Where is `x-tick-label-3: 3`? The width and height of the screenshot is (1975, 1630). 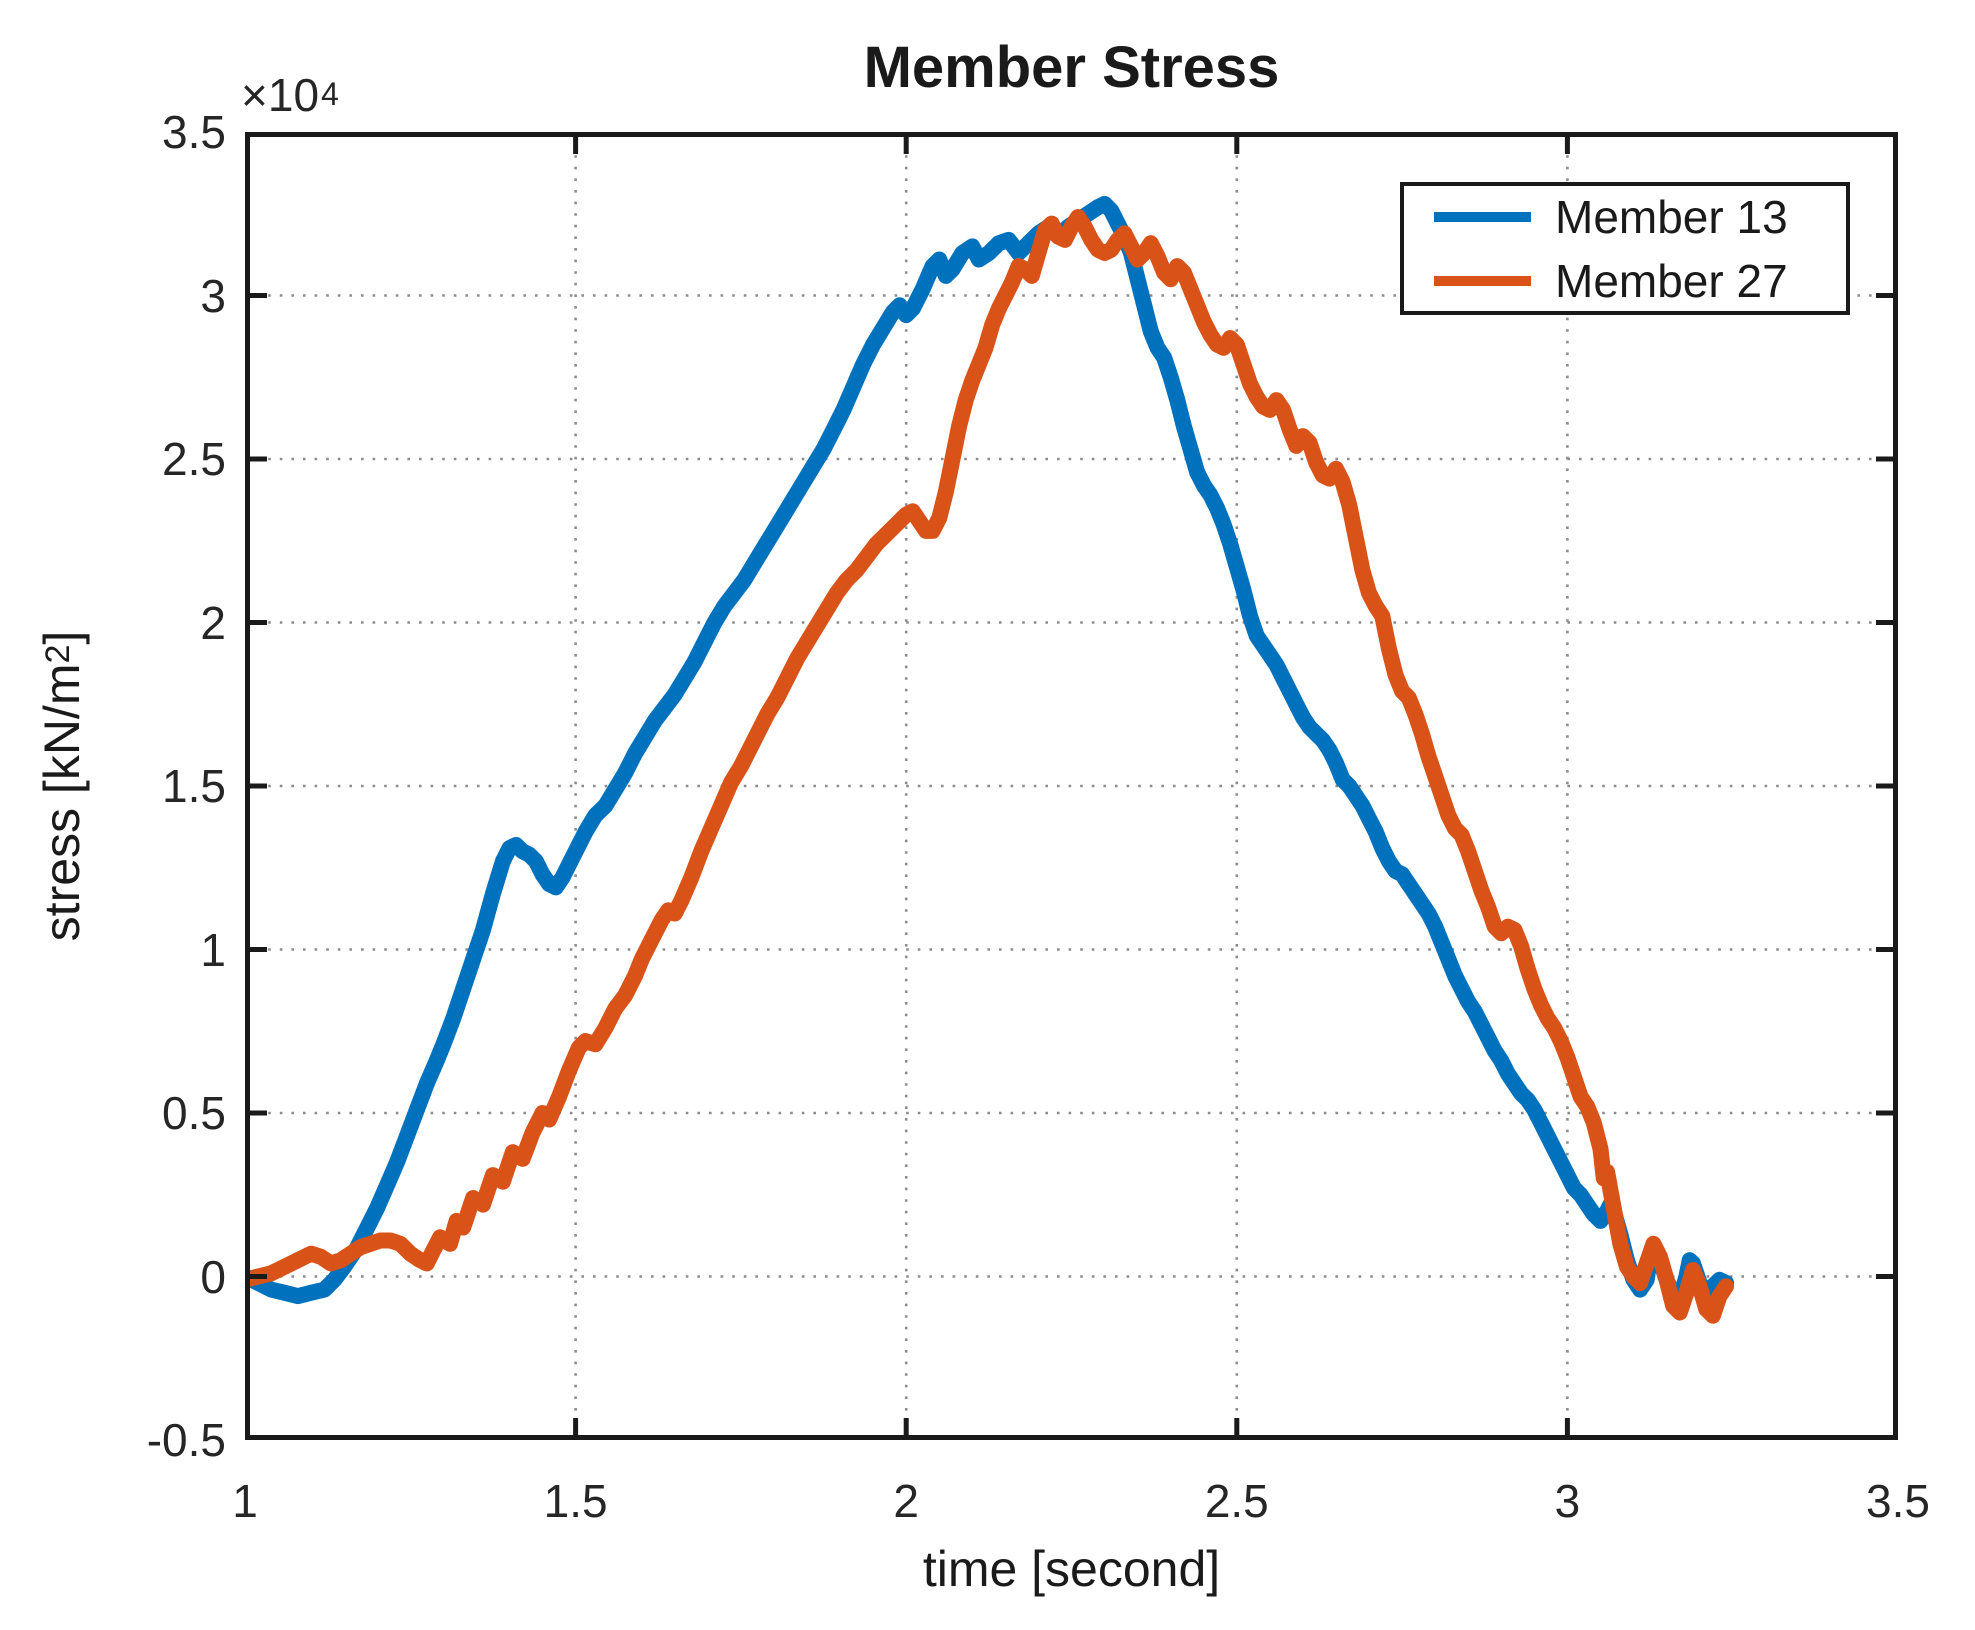
x-tick-label-3: 3 is located at coordinates (1567, 1501).